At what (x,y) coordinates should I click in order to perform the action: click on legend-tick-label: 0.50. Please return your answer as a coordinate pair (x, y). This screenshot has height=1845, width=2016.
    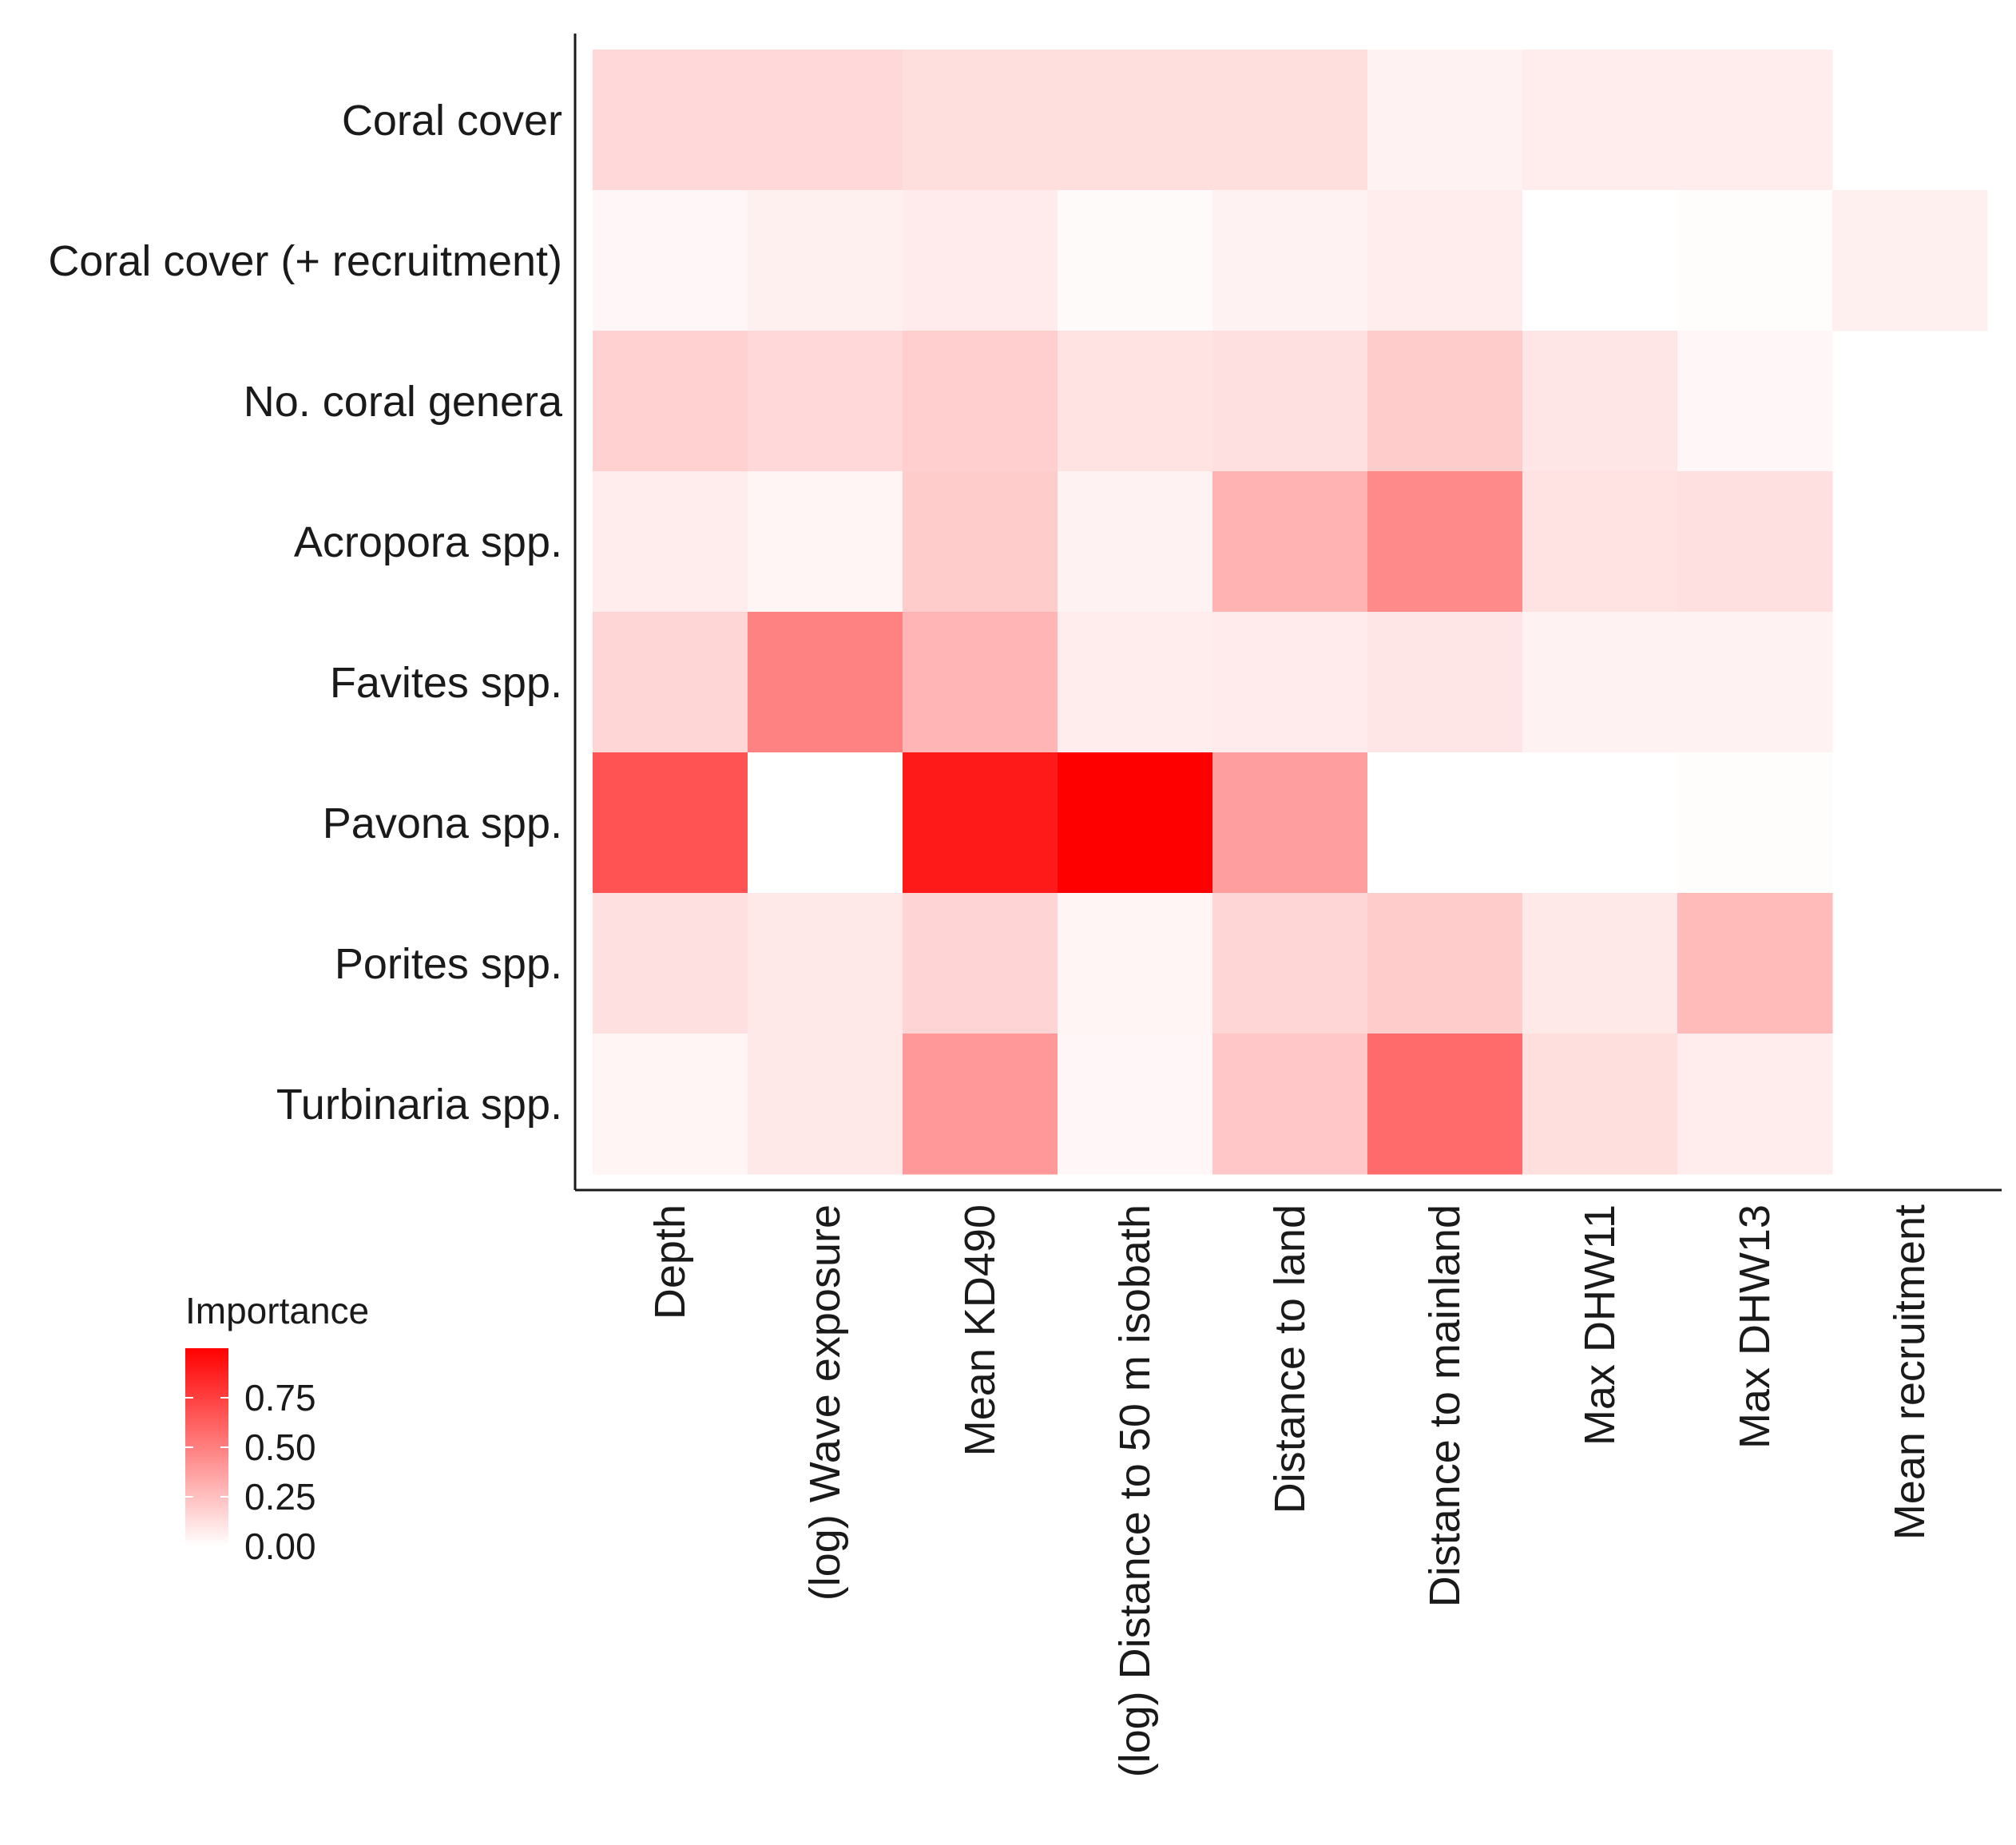
    Looking at the image, I should click on (280, 1447).